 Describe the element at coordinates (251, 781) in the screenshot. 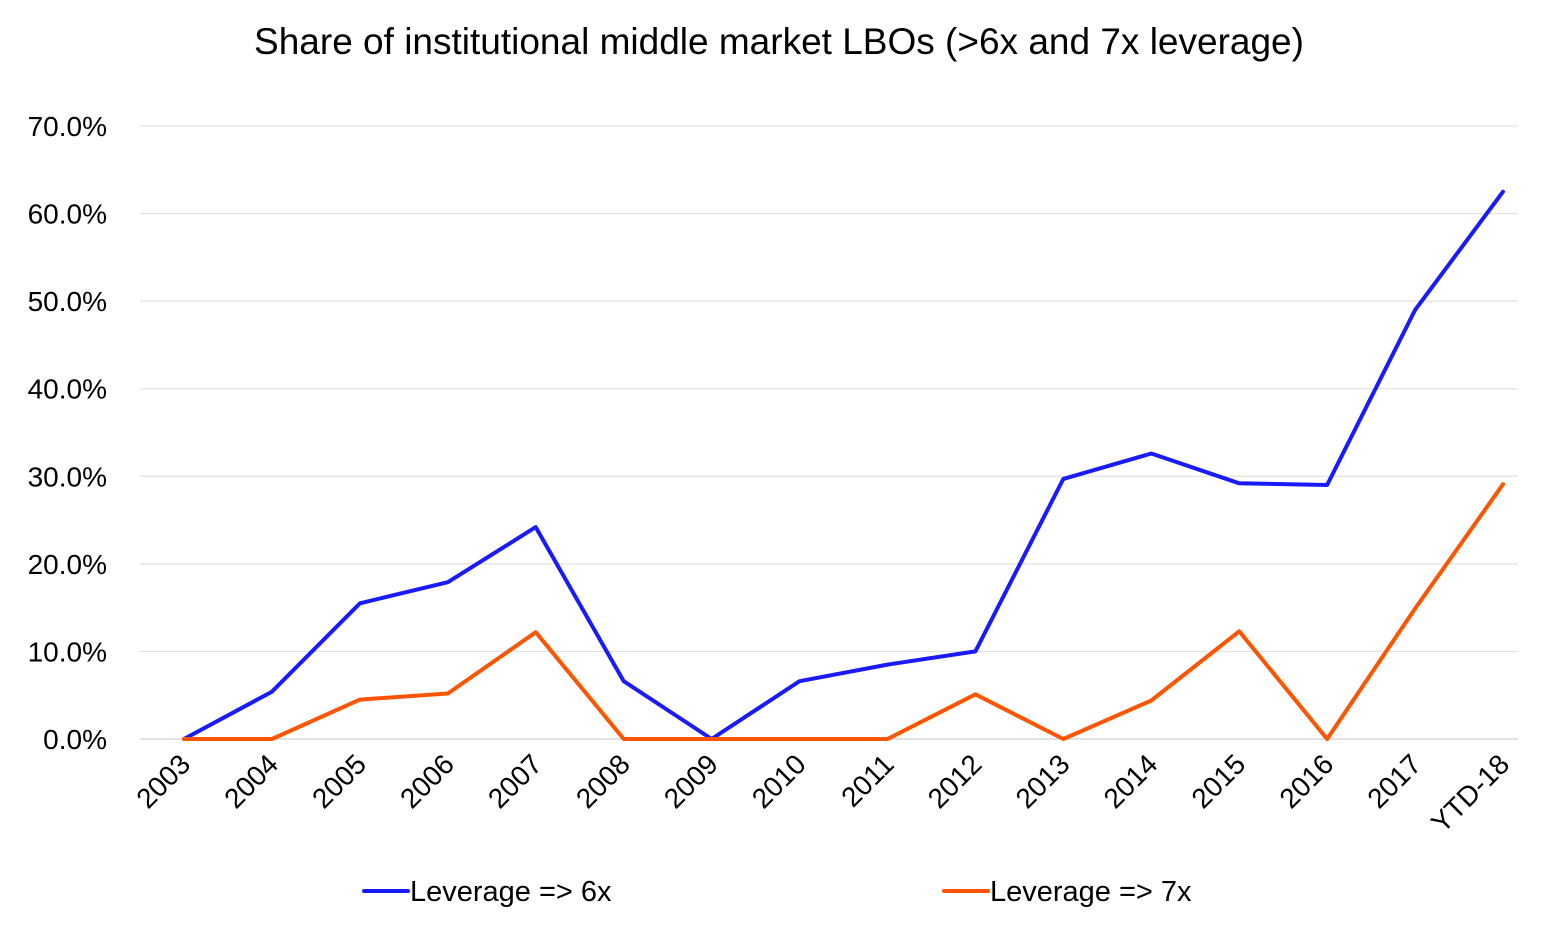

I see `x-tick-label: 2004` at that location.